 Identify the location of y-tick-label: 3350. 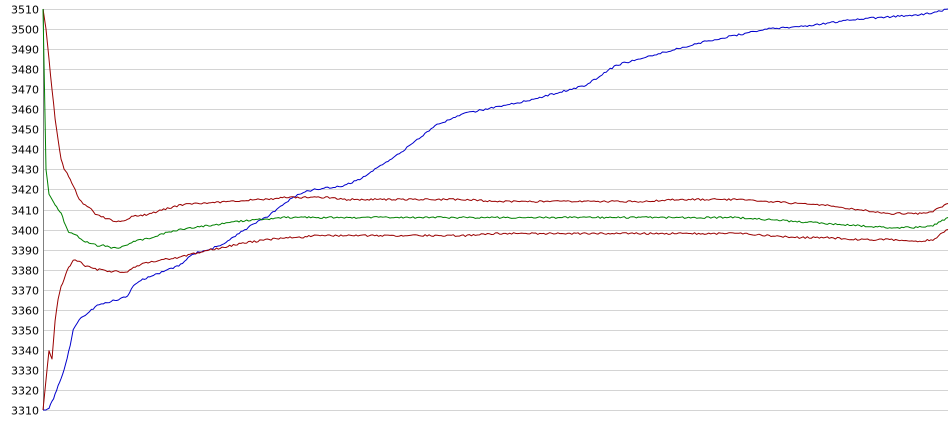
(25, 331).